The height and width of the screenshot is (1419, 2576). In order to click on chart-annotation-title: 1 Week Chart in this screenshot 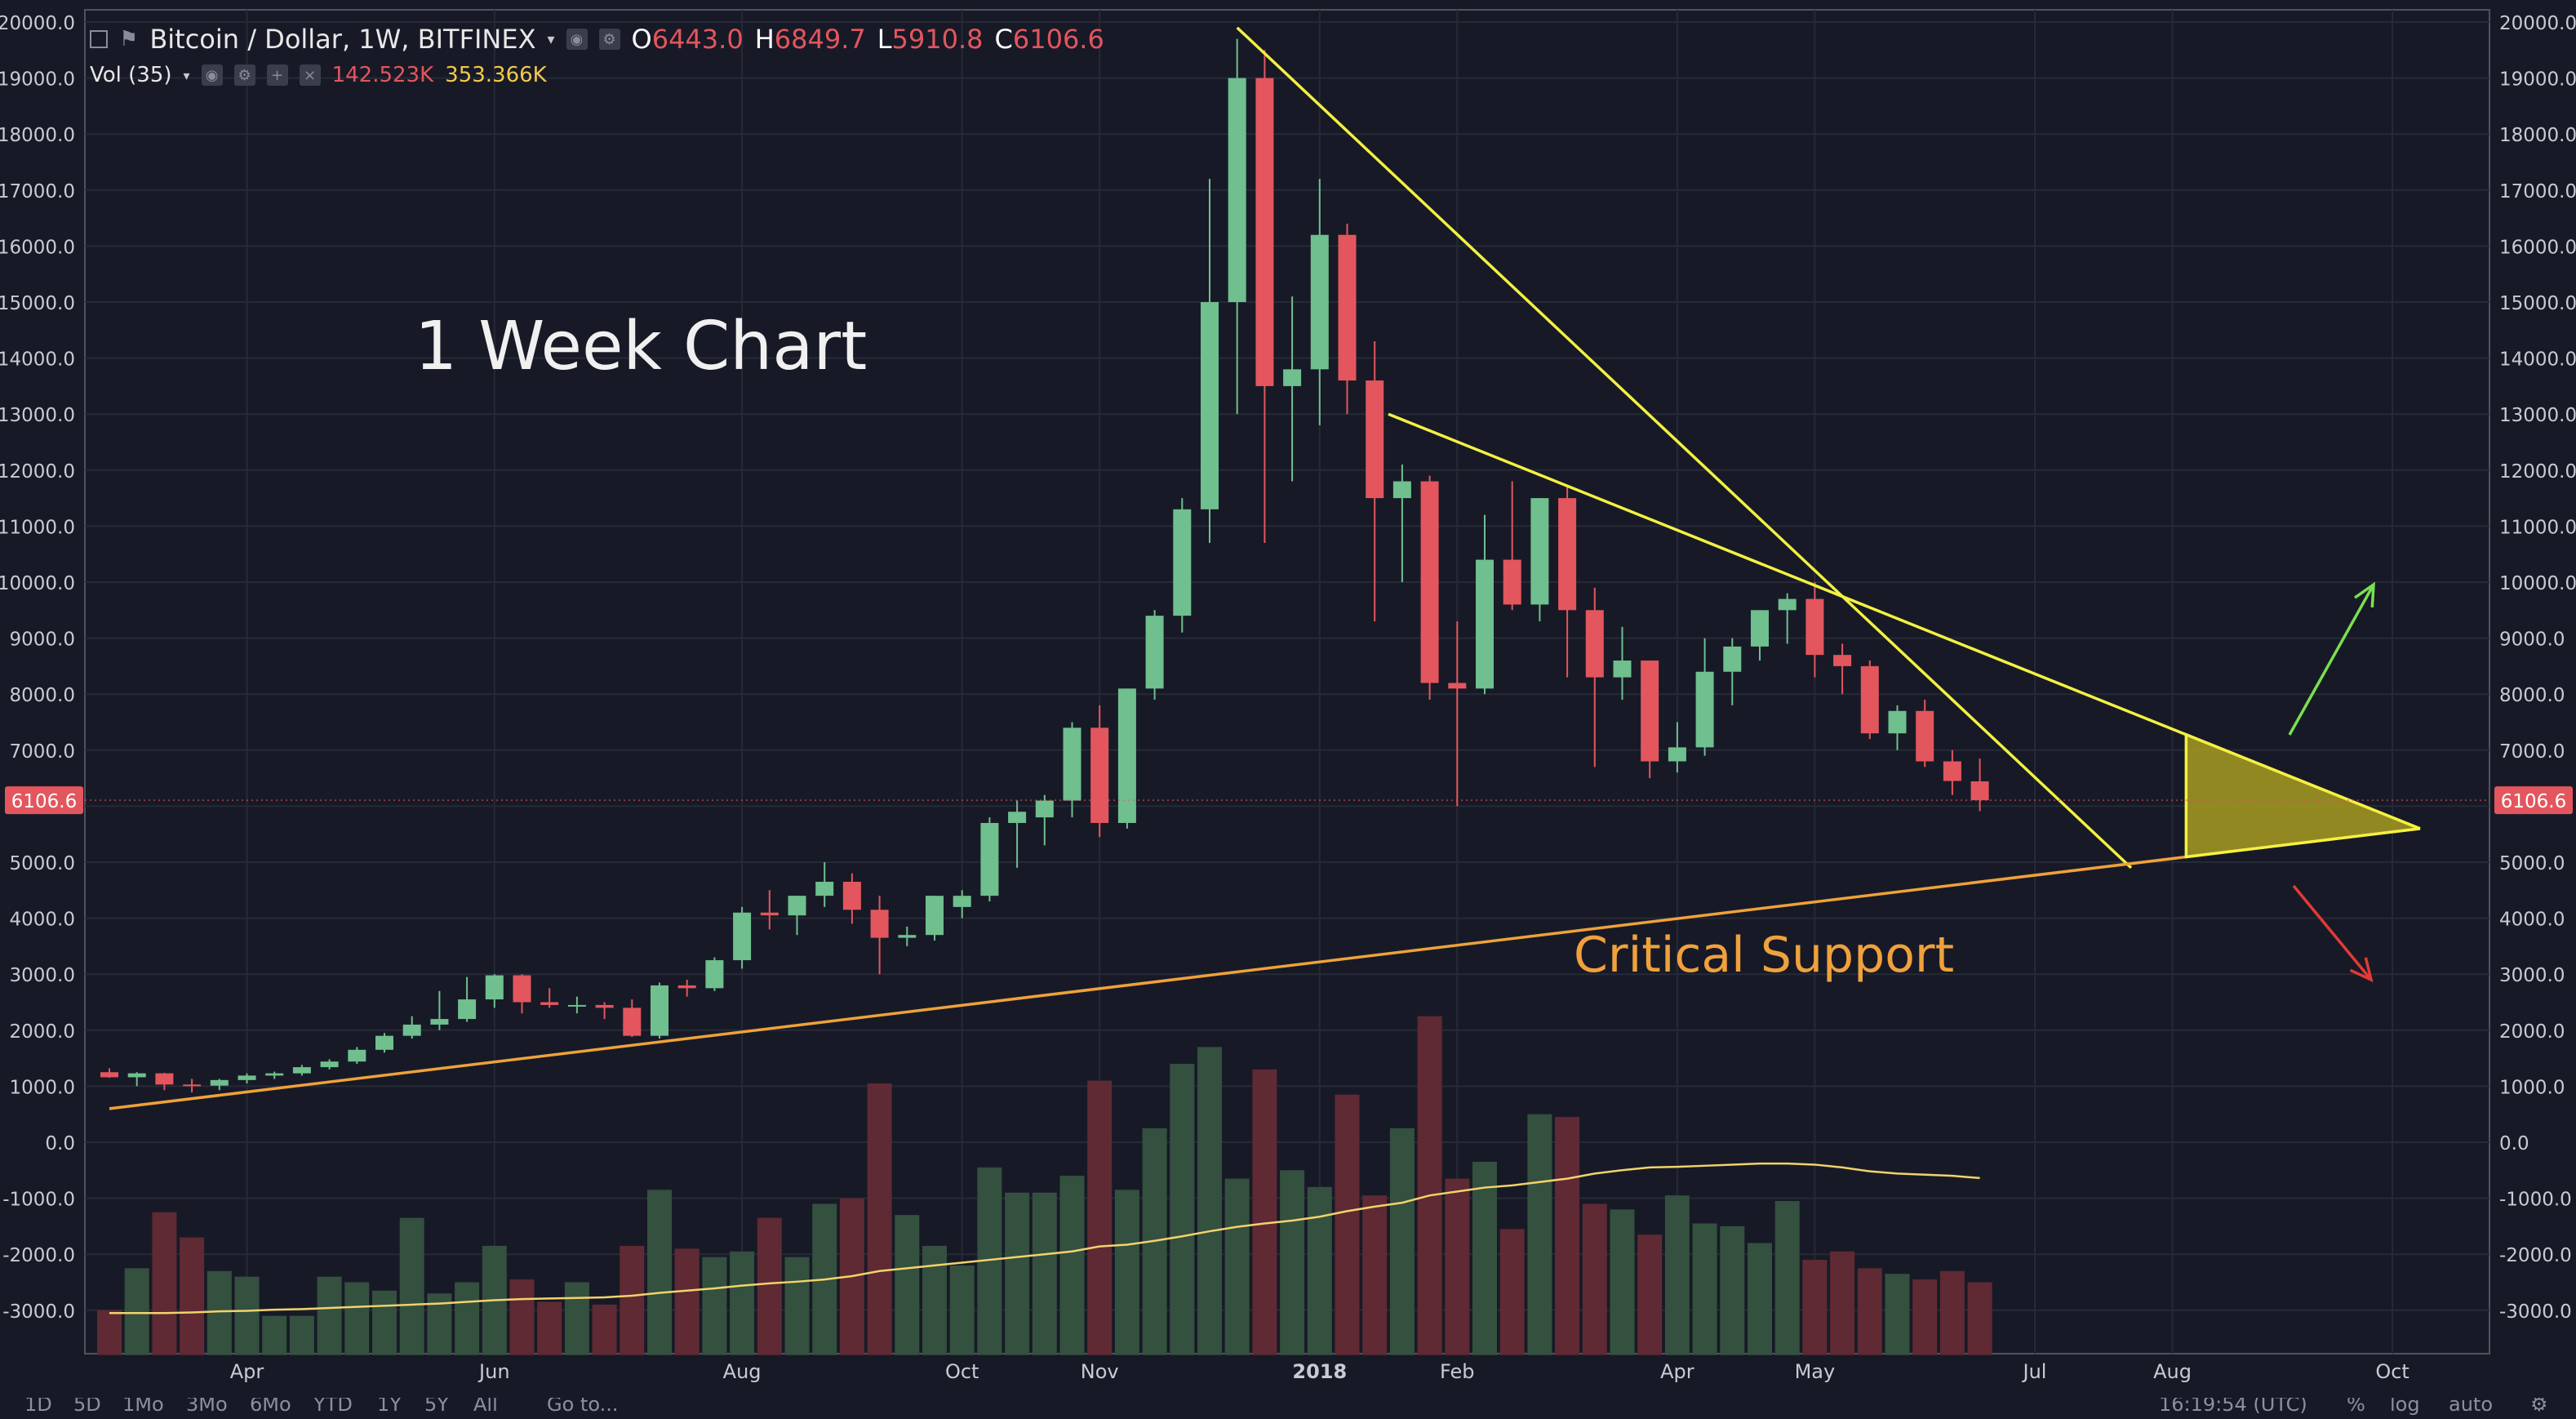, I will do `click(641, 346)`.